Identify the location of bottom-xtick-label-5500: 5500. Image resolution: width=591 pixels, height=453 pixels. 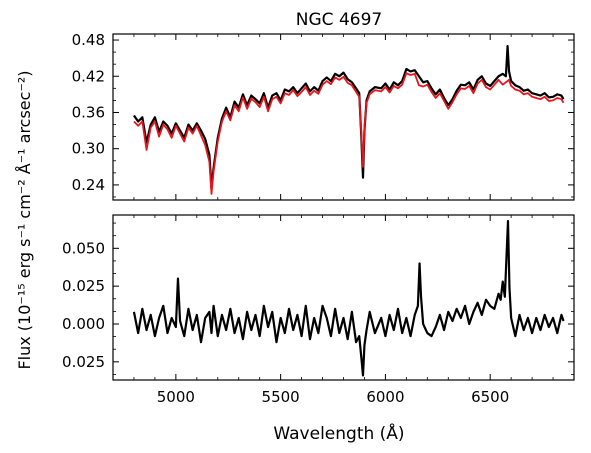
(281, 397).